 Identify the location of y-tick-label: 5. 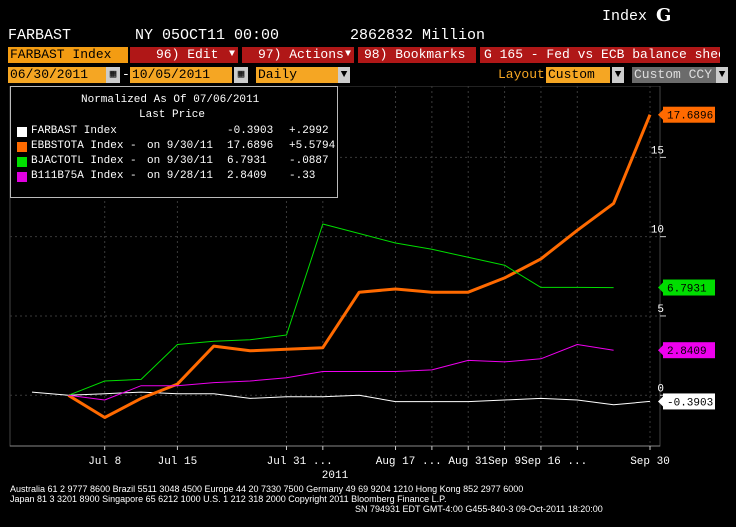
(660, 310).